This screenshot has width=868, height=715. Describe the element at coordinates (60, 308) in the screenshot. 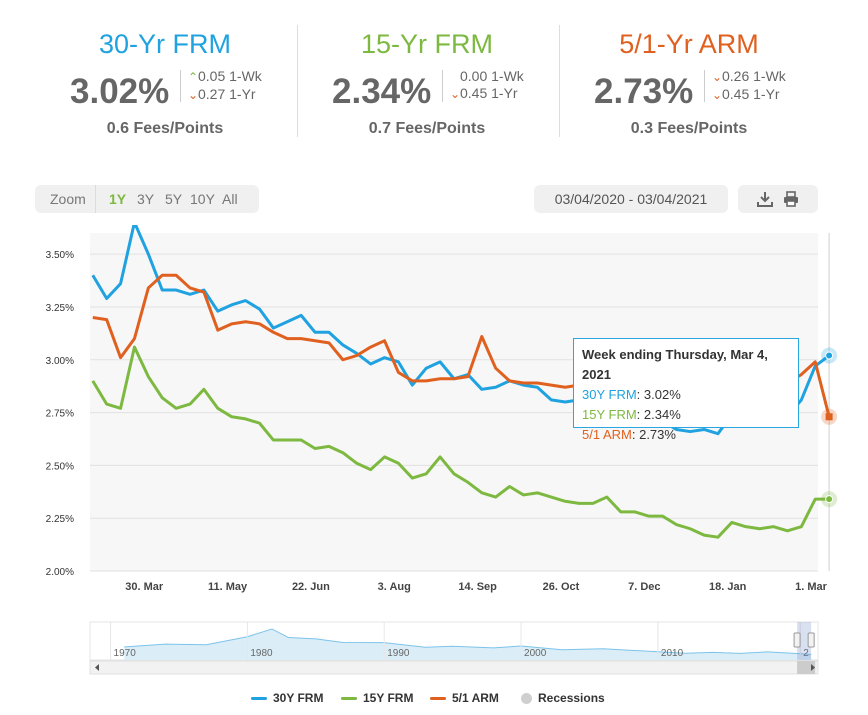

I see `y-tick-label: 3.25%` at that location.